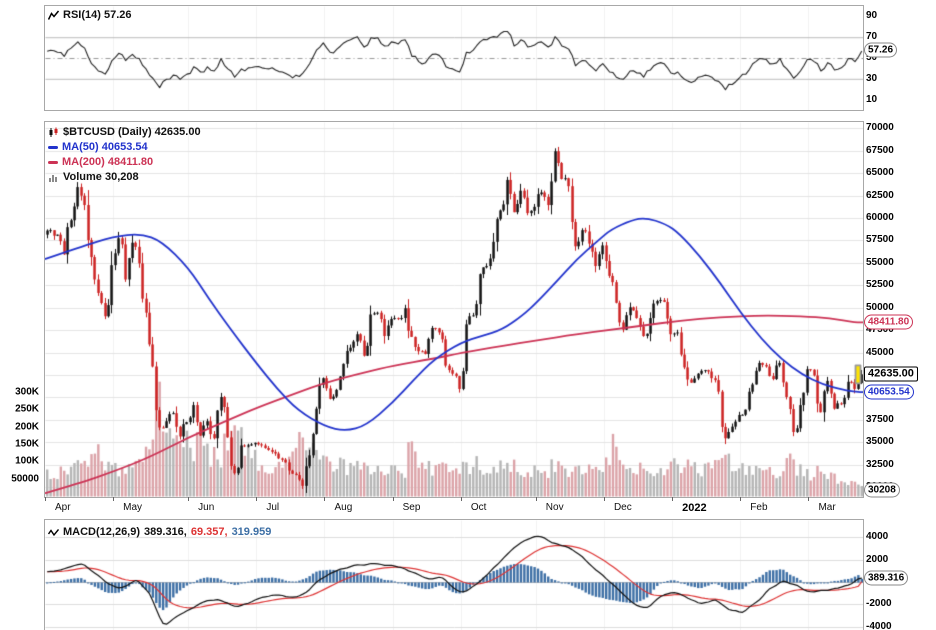 This screenshot has width=936, height=630. What do you see at coordinates (102, 532) in the screenshot?
I see `macd-legend-label: MACD(12,26,9)` at bounding box center [102, 532].